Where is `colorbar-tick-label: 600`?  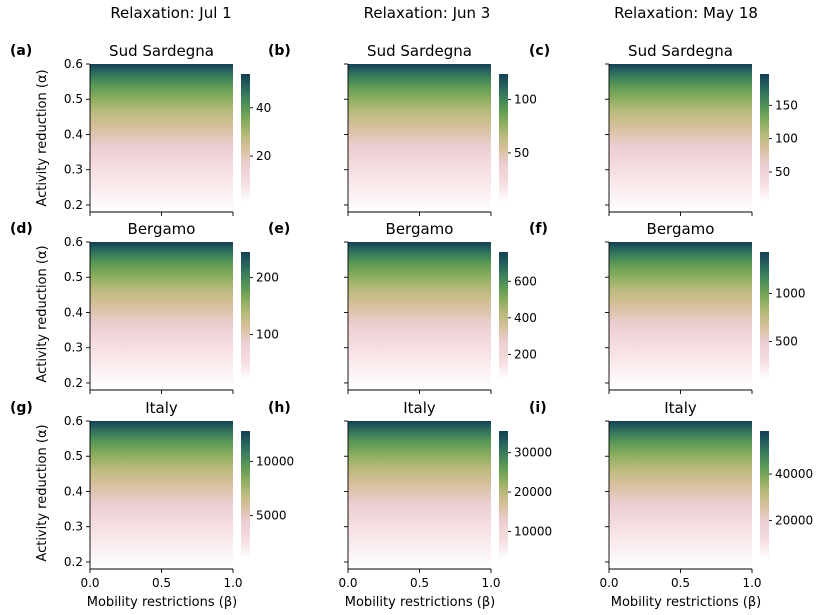 colorbar-tick-label: 600 is located at coordinates (525, 281).